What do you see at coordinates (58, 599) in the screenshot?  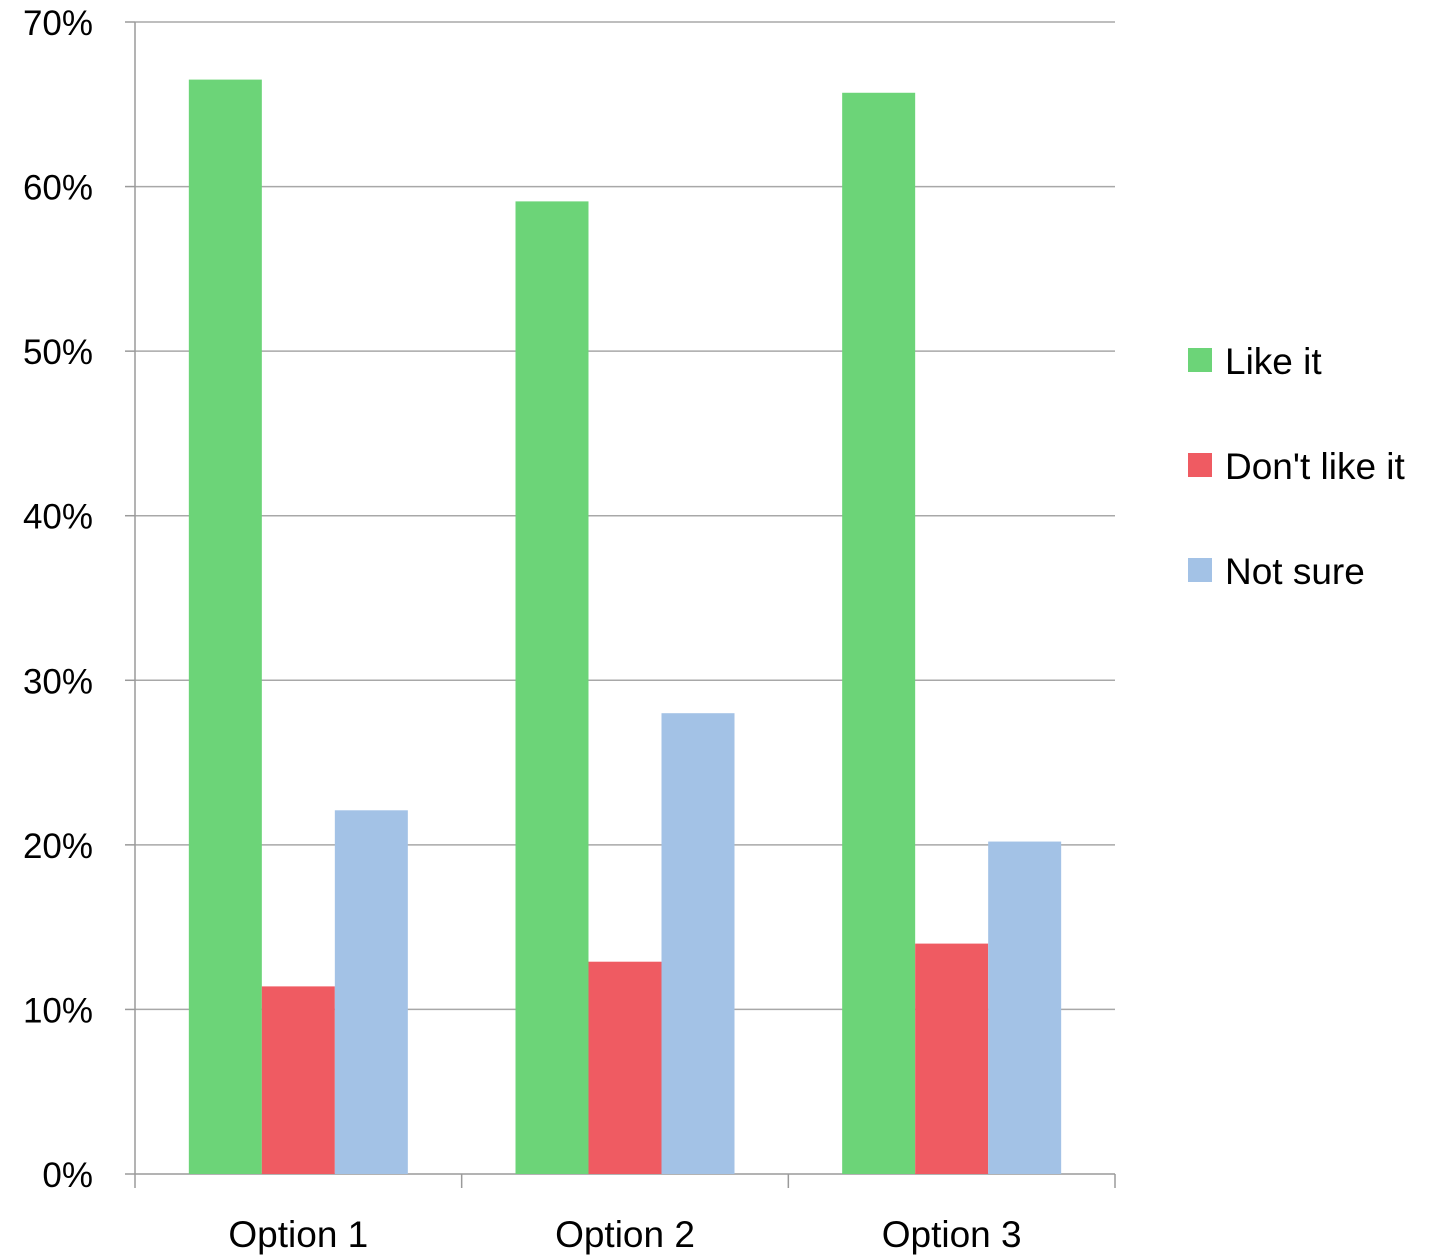 I see `y-axis-tick-labels: 0% 10% 20% 30% 40% 50% 60% 70%` at bounding box center [58, 599].